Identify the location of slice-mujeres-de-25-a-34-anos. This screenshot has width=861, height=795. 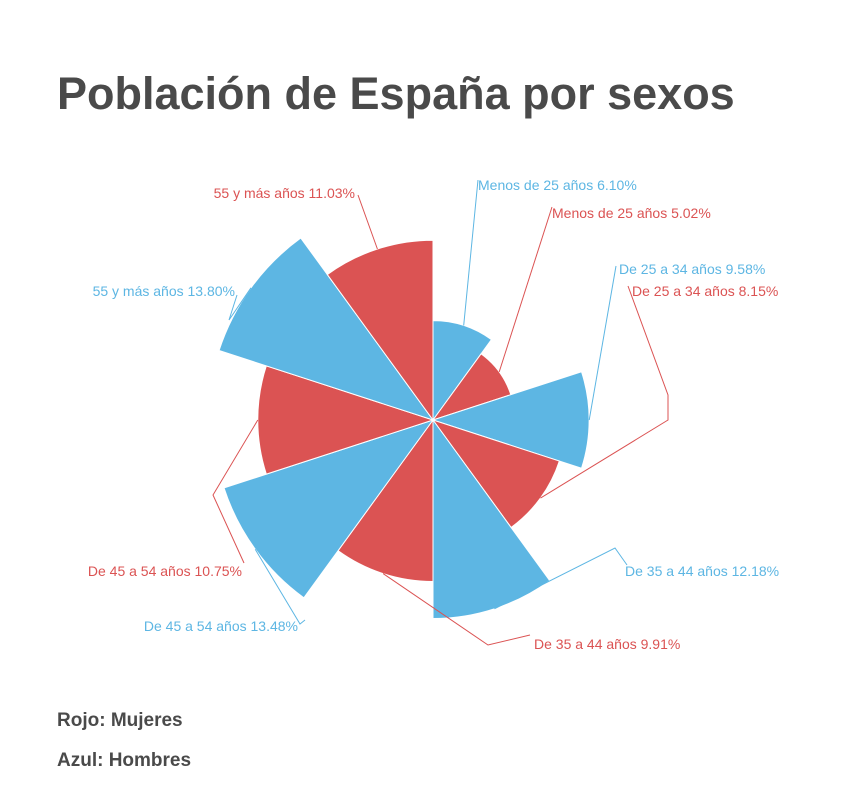
(495, 474).